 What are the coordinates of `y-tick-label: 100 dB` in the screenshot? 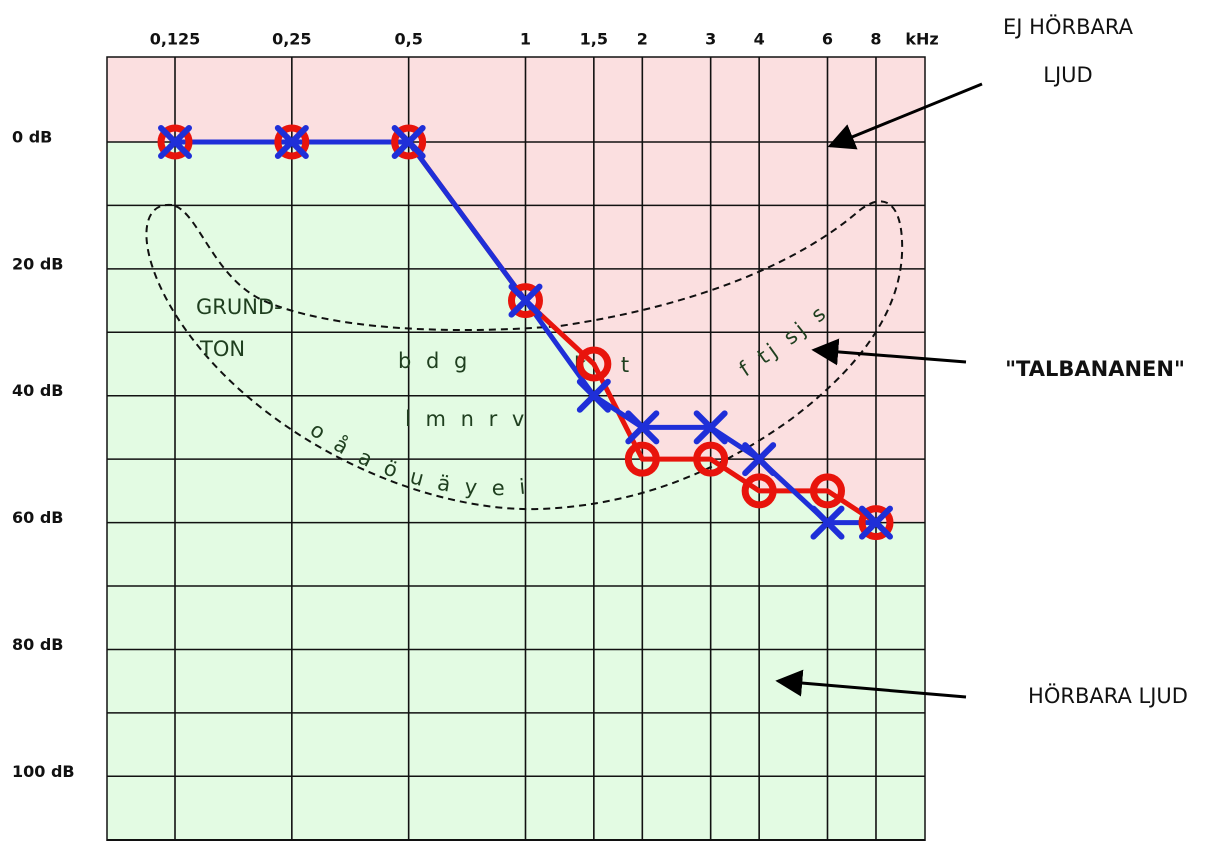 It's located at (43, 771).